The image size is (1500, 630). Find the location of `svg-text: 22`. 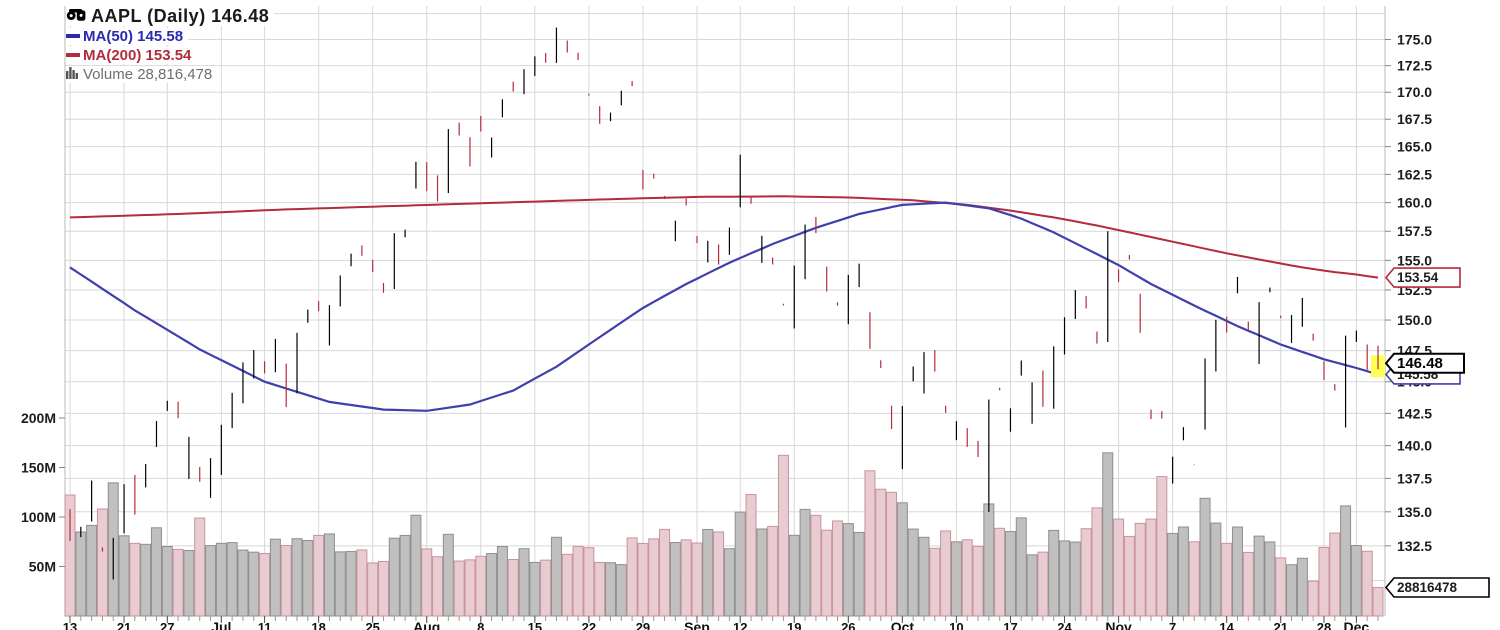

svg-text: 22 is located at coordinates (589, 625).